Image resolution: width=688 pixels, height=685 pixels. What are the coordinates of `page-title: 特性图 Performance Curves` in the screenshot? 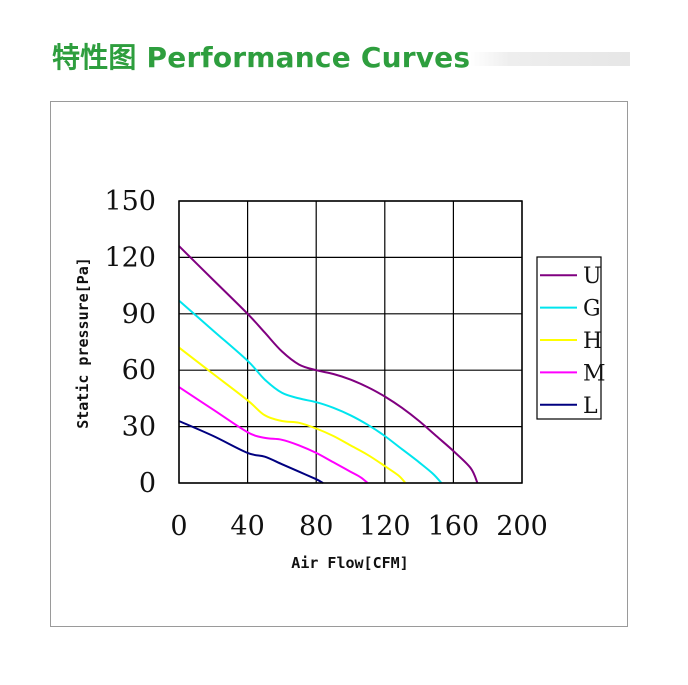 It's located at (261, 57).